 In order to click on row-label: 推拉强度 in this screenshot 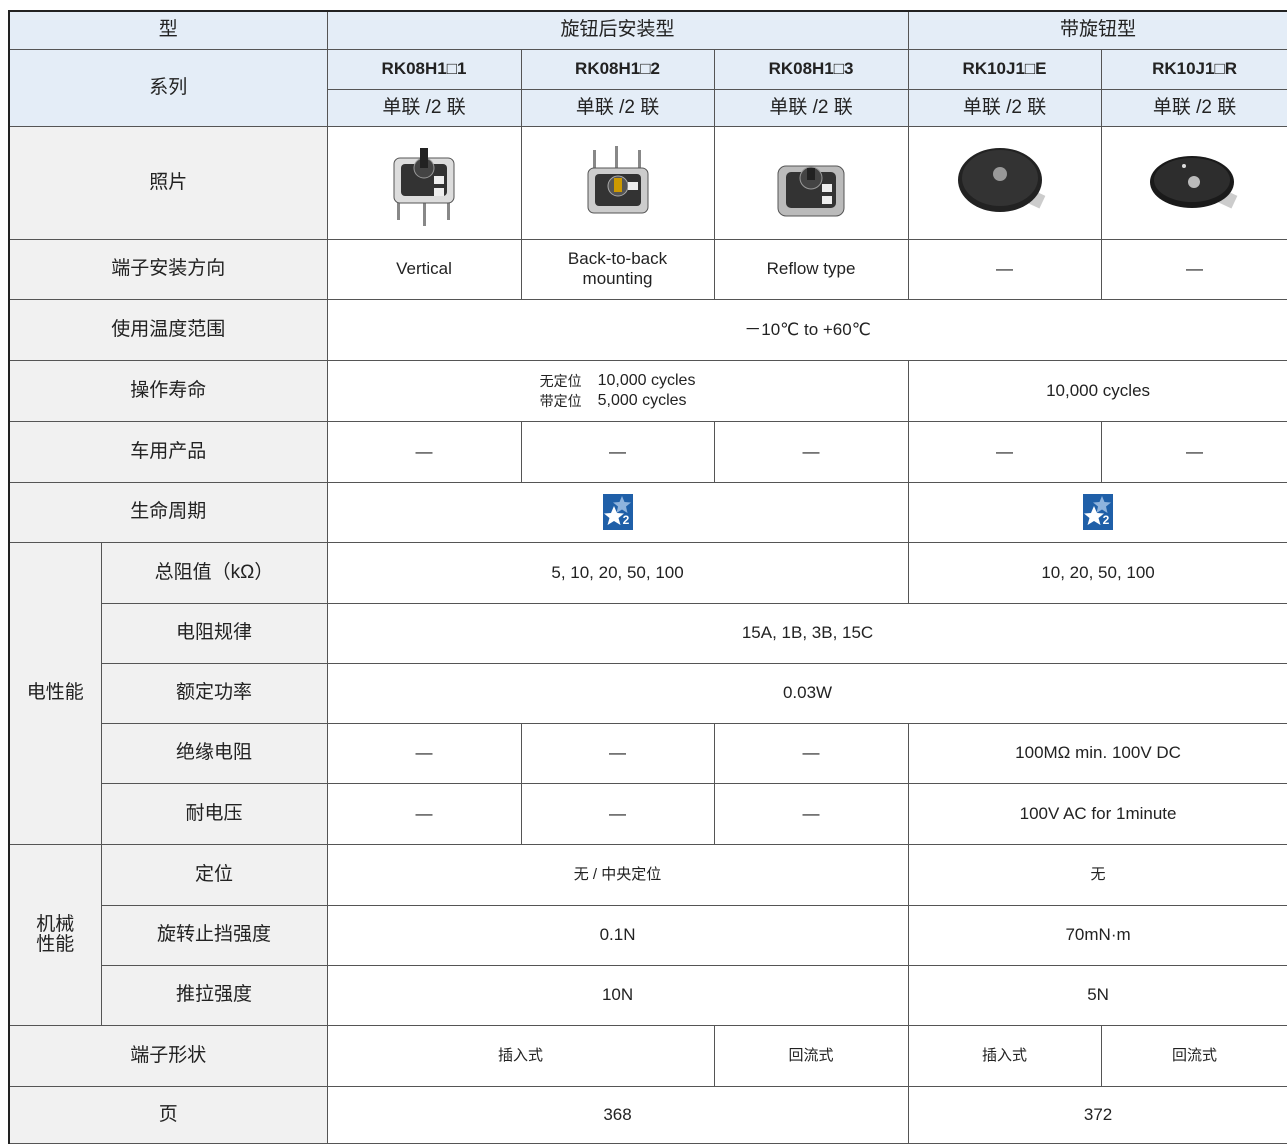, I will do `click(214, 995)`.